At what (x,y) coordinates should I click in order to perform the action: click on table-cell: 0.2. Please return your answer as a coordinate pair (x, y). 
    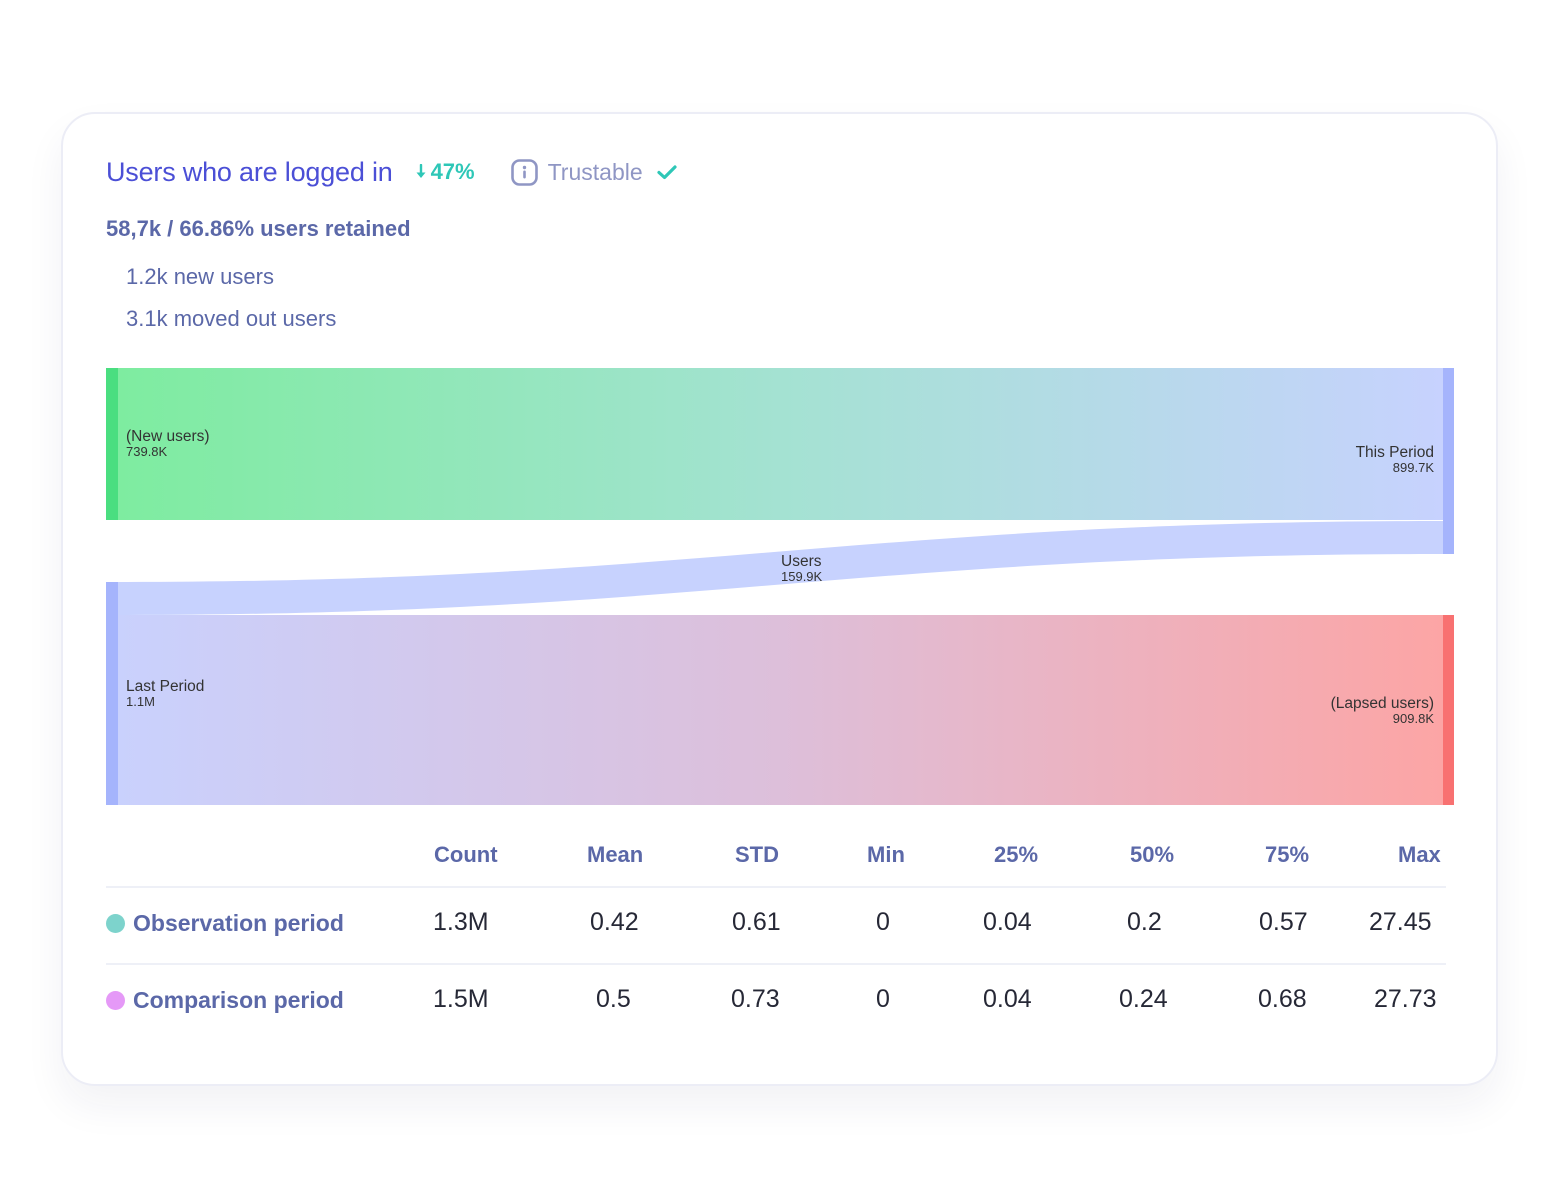
    Looking at the image, I should click on (1144, 922).